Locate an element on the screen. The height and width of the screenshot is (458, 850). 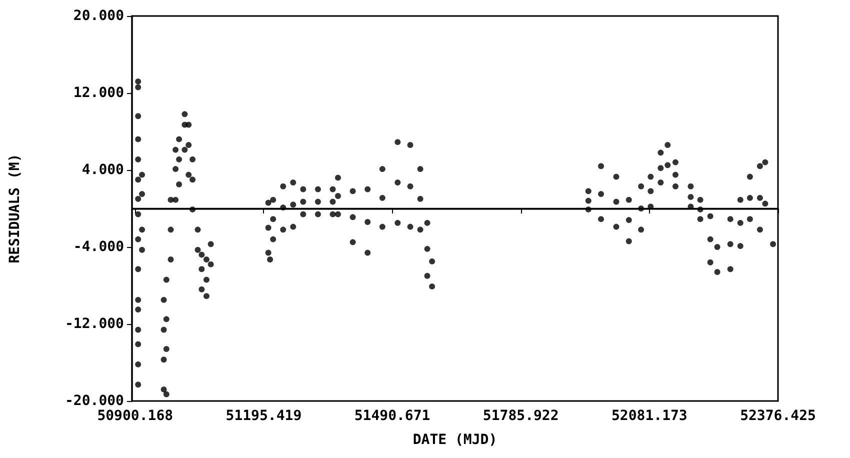
x-axis-title: DATE (MJD) is located at coordinates (455, 440).